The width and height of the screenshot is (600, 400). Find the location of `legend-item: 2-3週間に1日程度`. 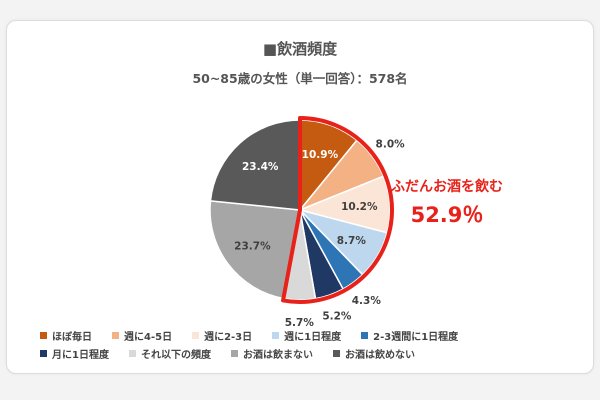

legend-item: 2-3週間に1日程度 is located at coordinates (409, 335).